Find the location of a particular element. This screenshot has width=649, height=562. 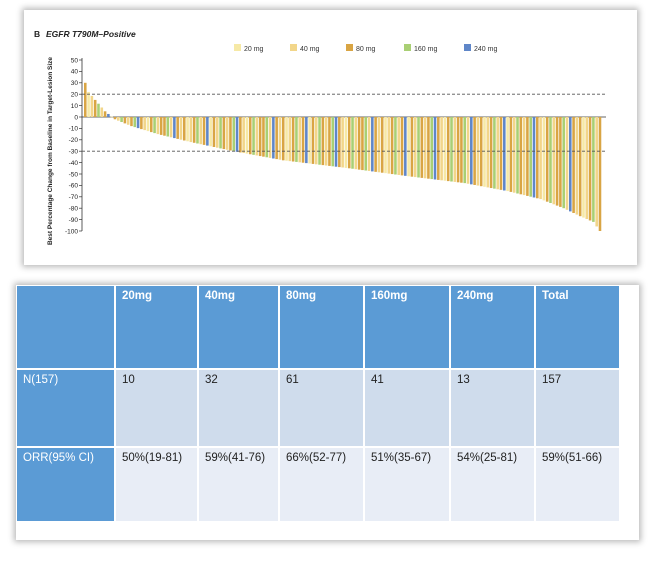

table-header-cell: Total is located at coordinates (577, 327).